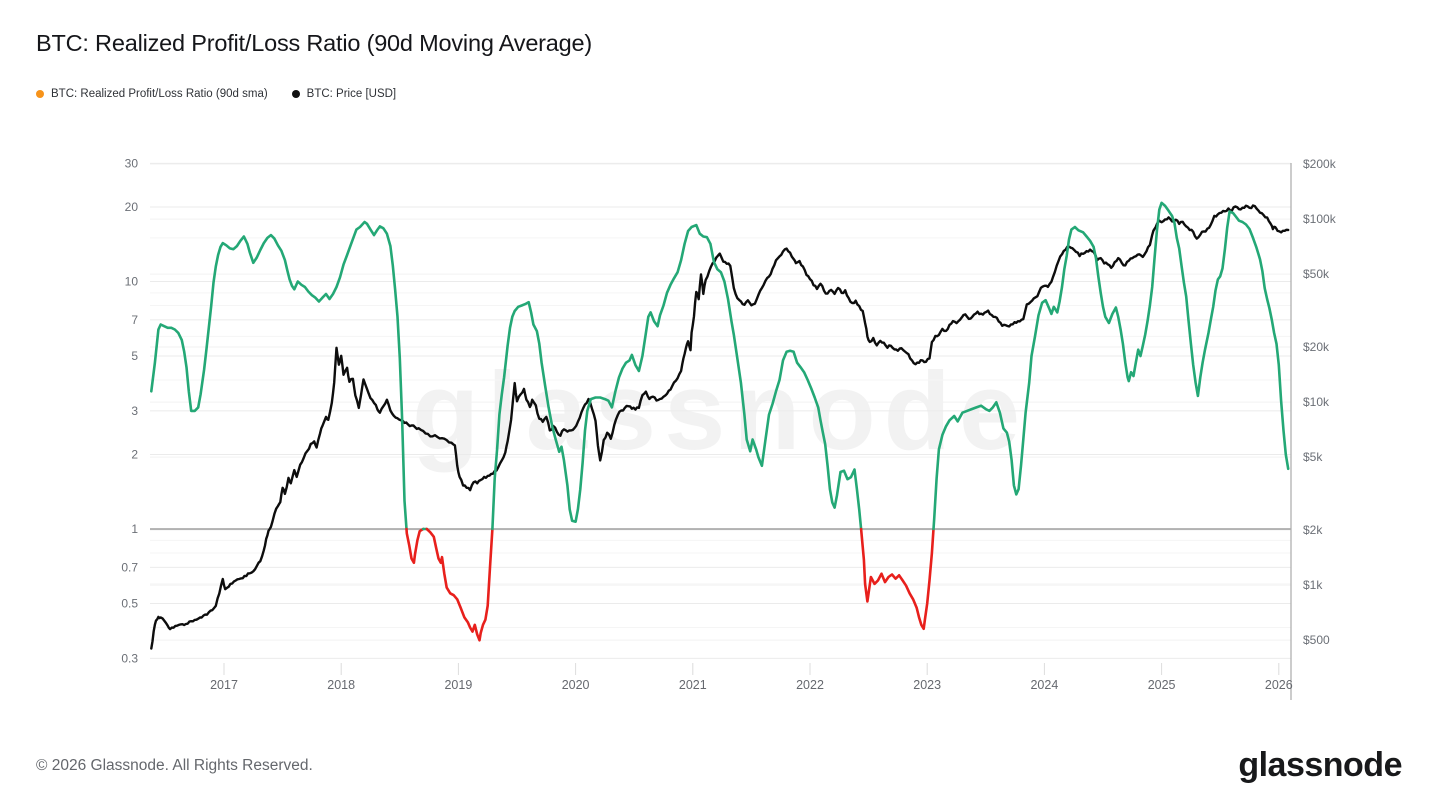 Image resolution: width=1440 pixels, height=810 pixels. What do you see at coordinates (1316, 274) in the screenshot?
I see `y-axis-tick-label-right: $50k` at bounding box center [1316, 274].